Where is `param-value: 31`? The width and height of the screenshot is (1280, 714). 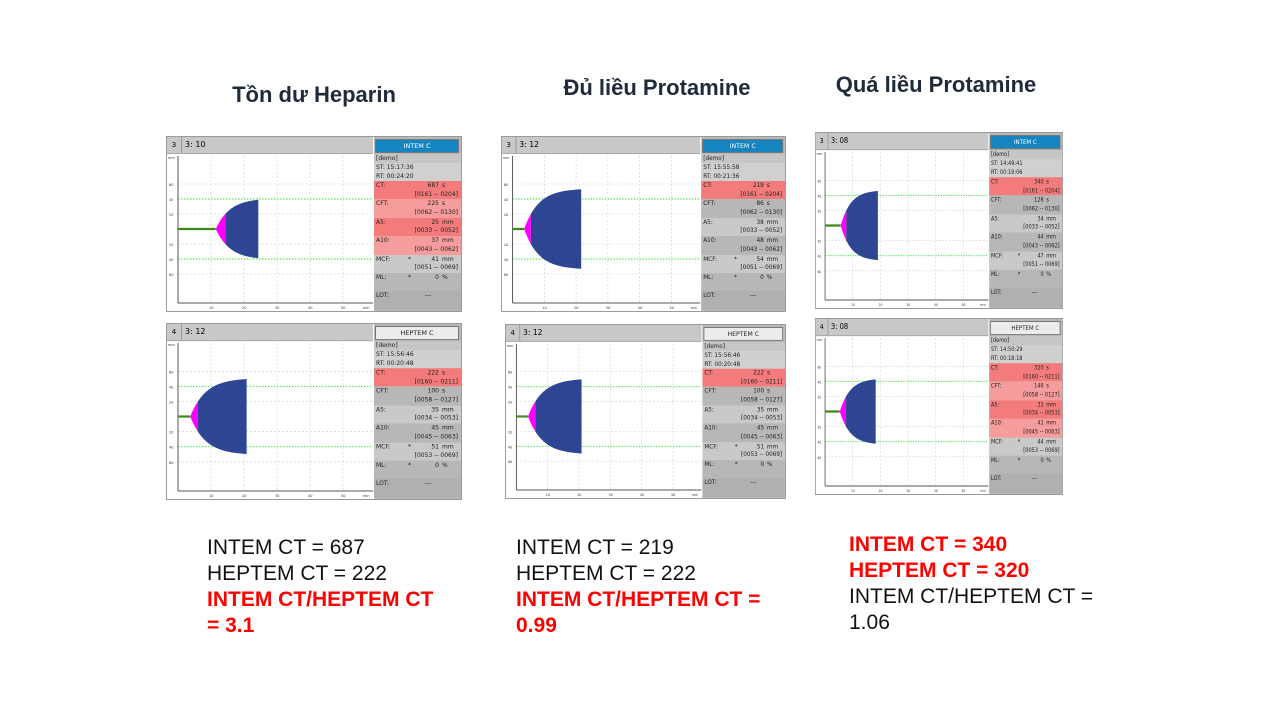 param-value: 31 is located at coordinates (1040, 405).